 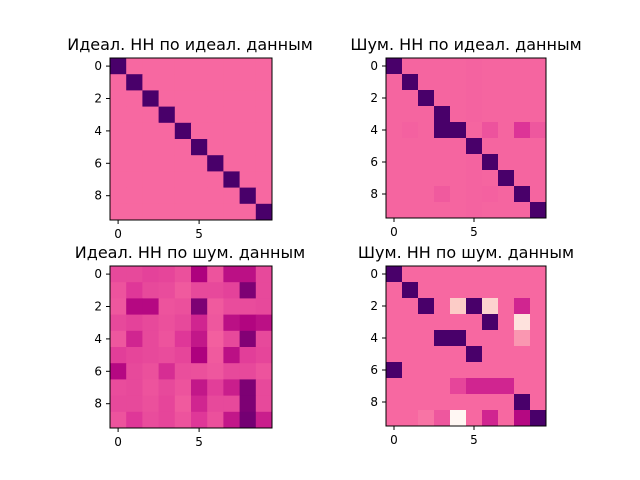 I want to click on plot-frame, so click(x=191, y=139).